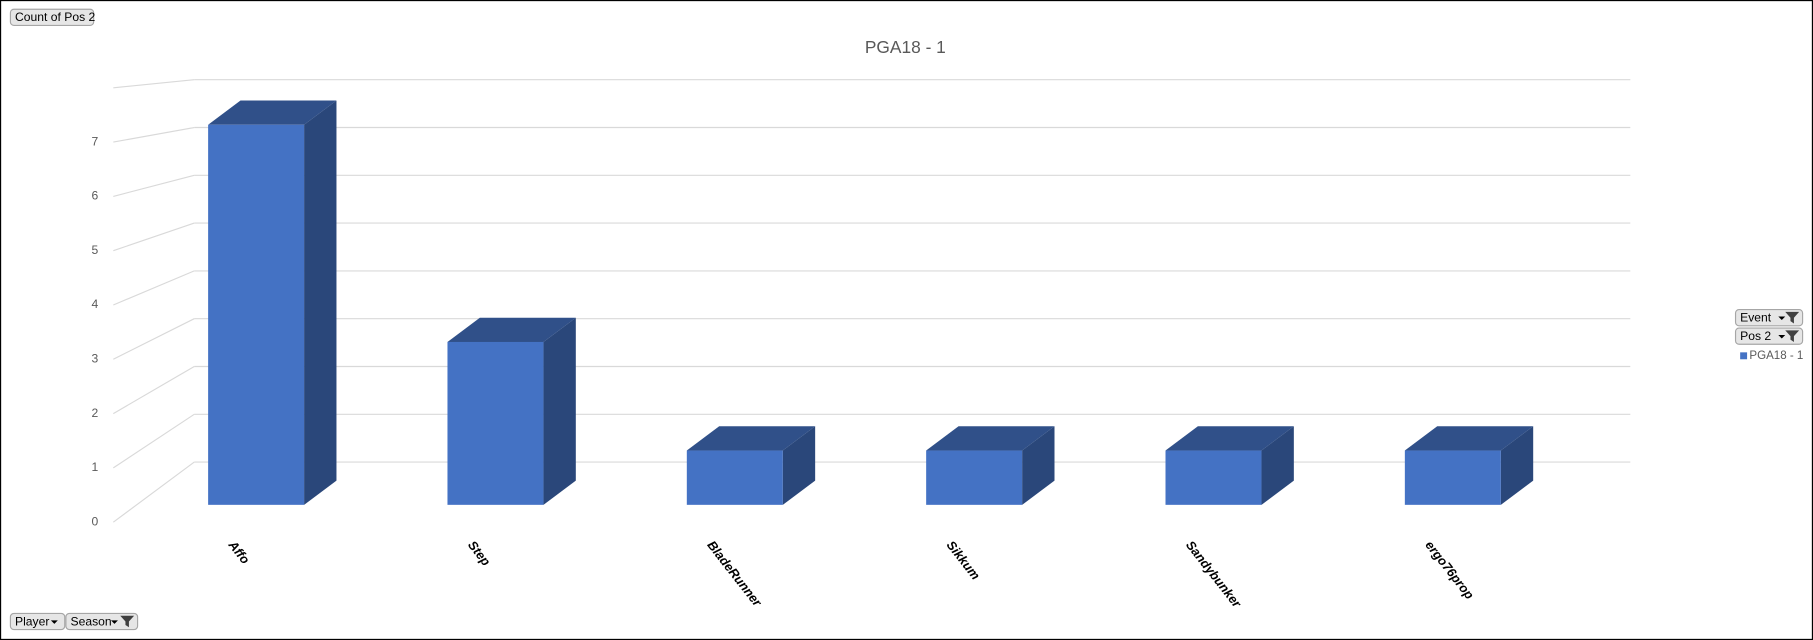  I want to click on y-tick-label: 3, so click(95, 358).